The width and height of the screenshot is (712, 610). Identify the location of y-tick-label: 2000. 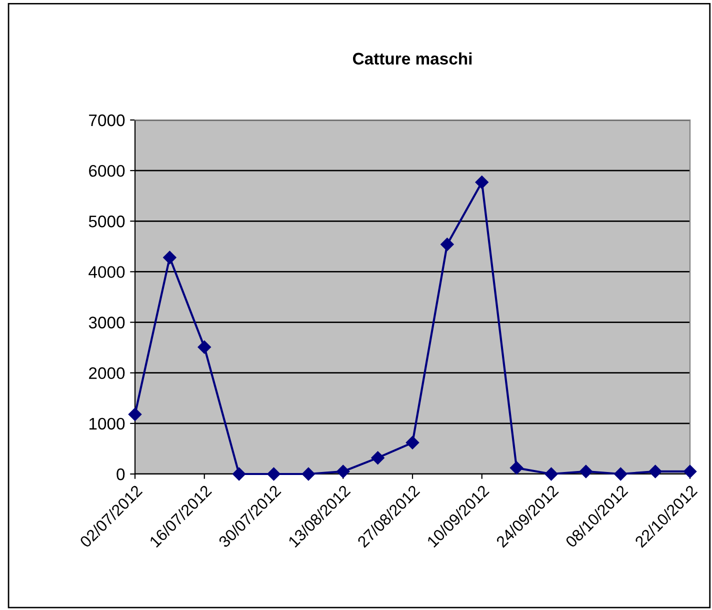
(107, 373).